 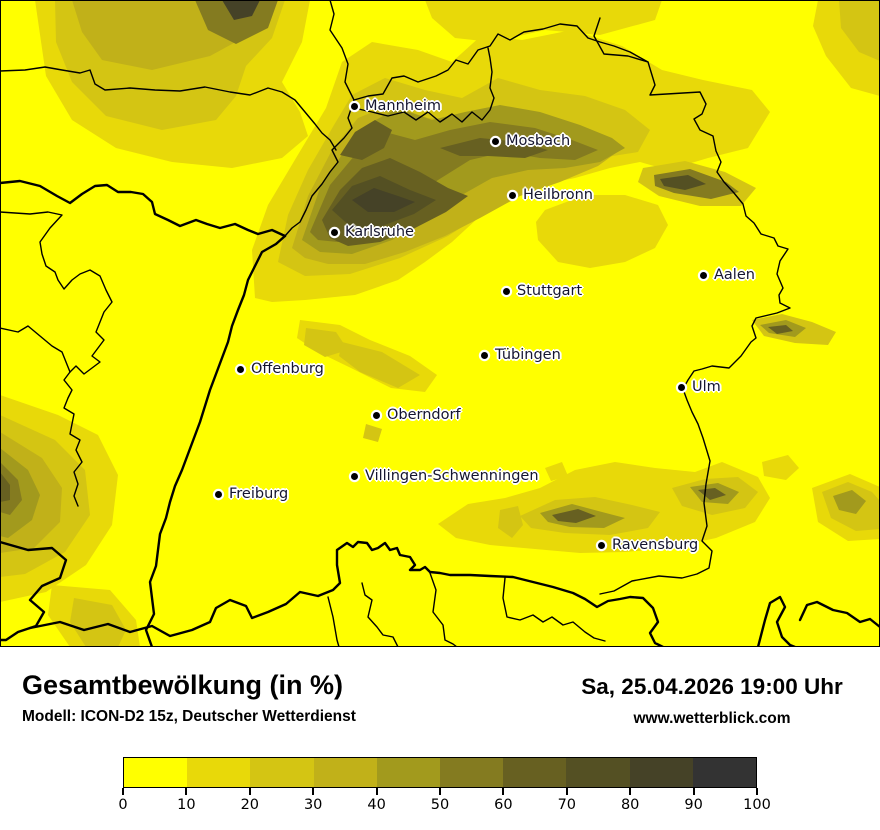 What do you see at coordinates (123, 805) in the screenshot?
I see `legend-tick-label: 0` at bounding box center [123, 805].